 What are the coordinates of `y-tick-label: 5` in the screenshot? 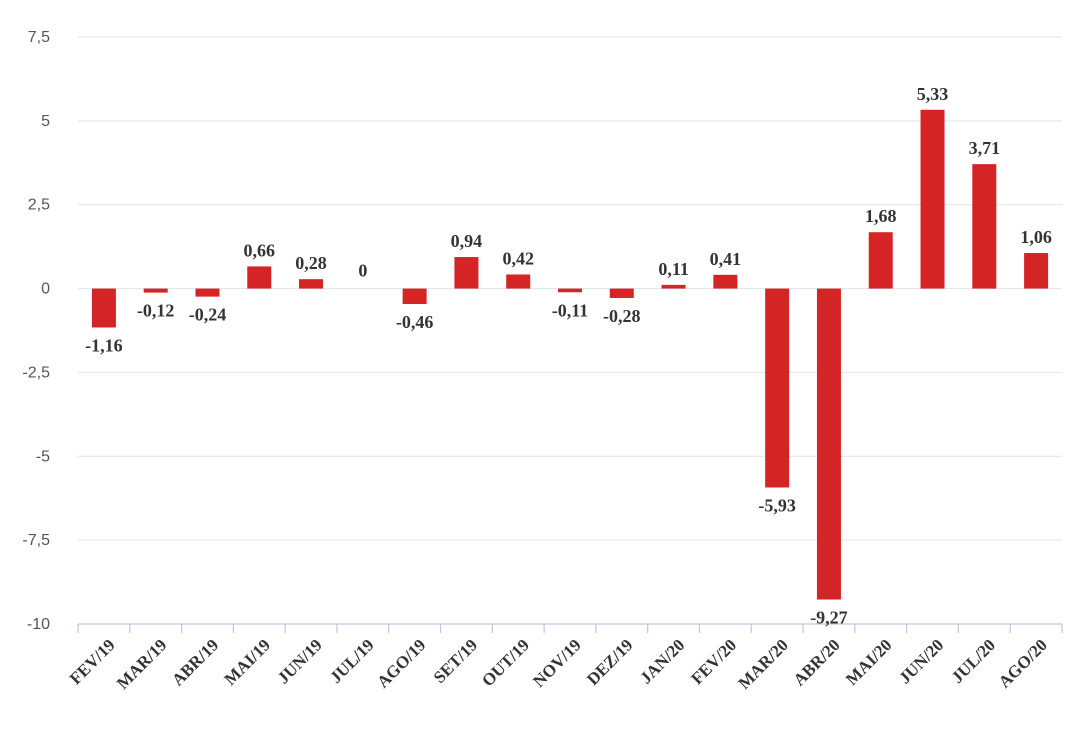 It's located at (45, 121).